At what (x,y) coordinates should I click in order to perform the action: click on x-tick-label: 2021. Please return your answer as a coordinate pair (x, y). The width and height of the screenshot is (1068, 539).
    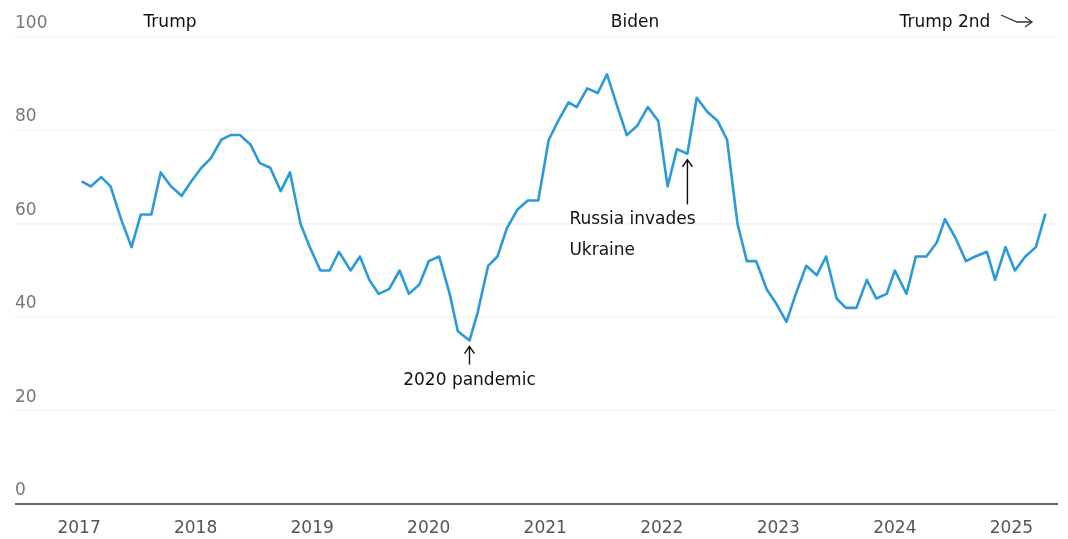
    Looking at the image, I should click on (545, 527).